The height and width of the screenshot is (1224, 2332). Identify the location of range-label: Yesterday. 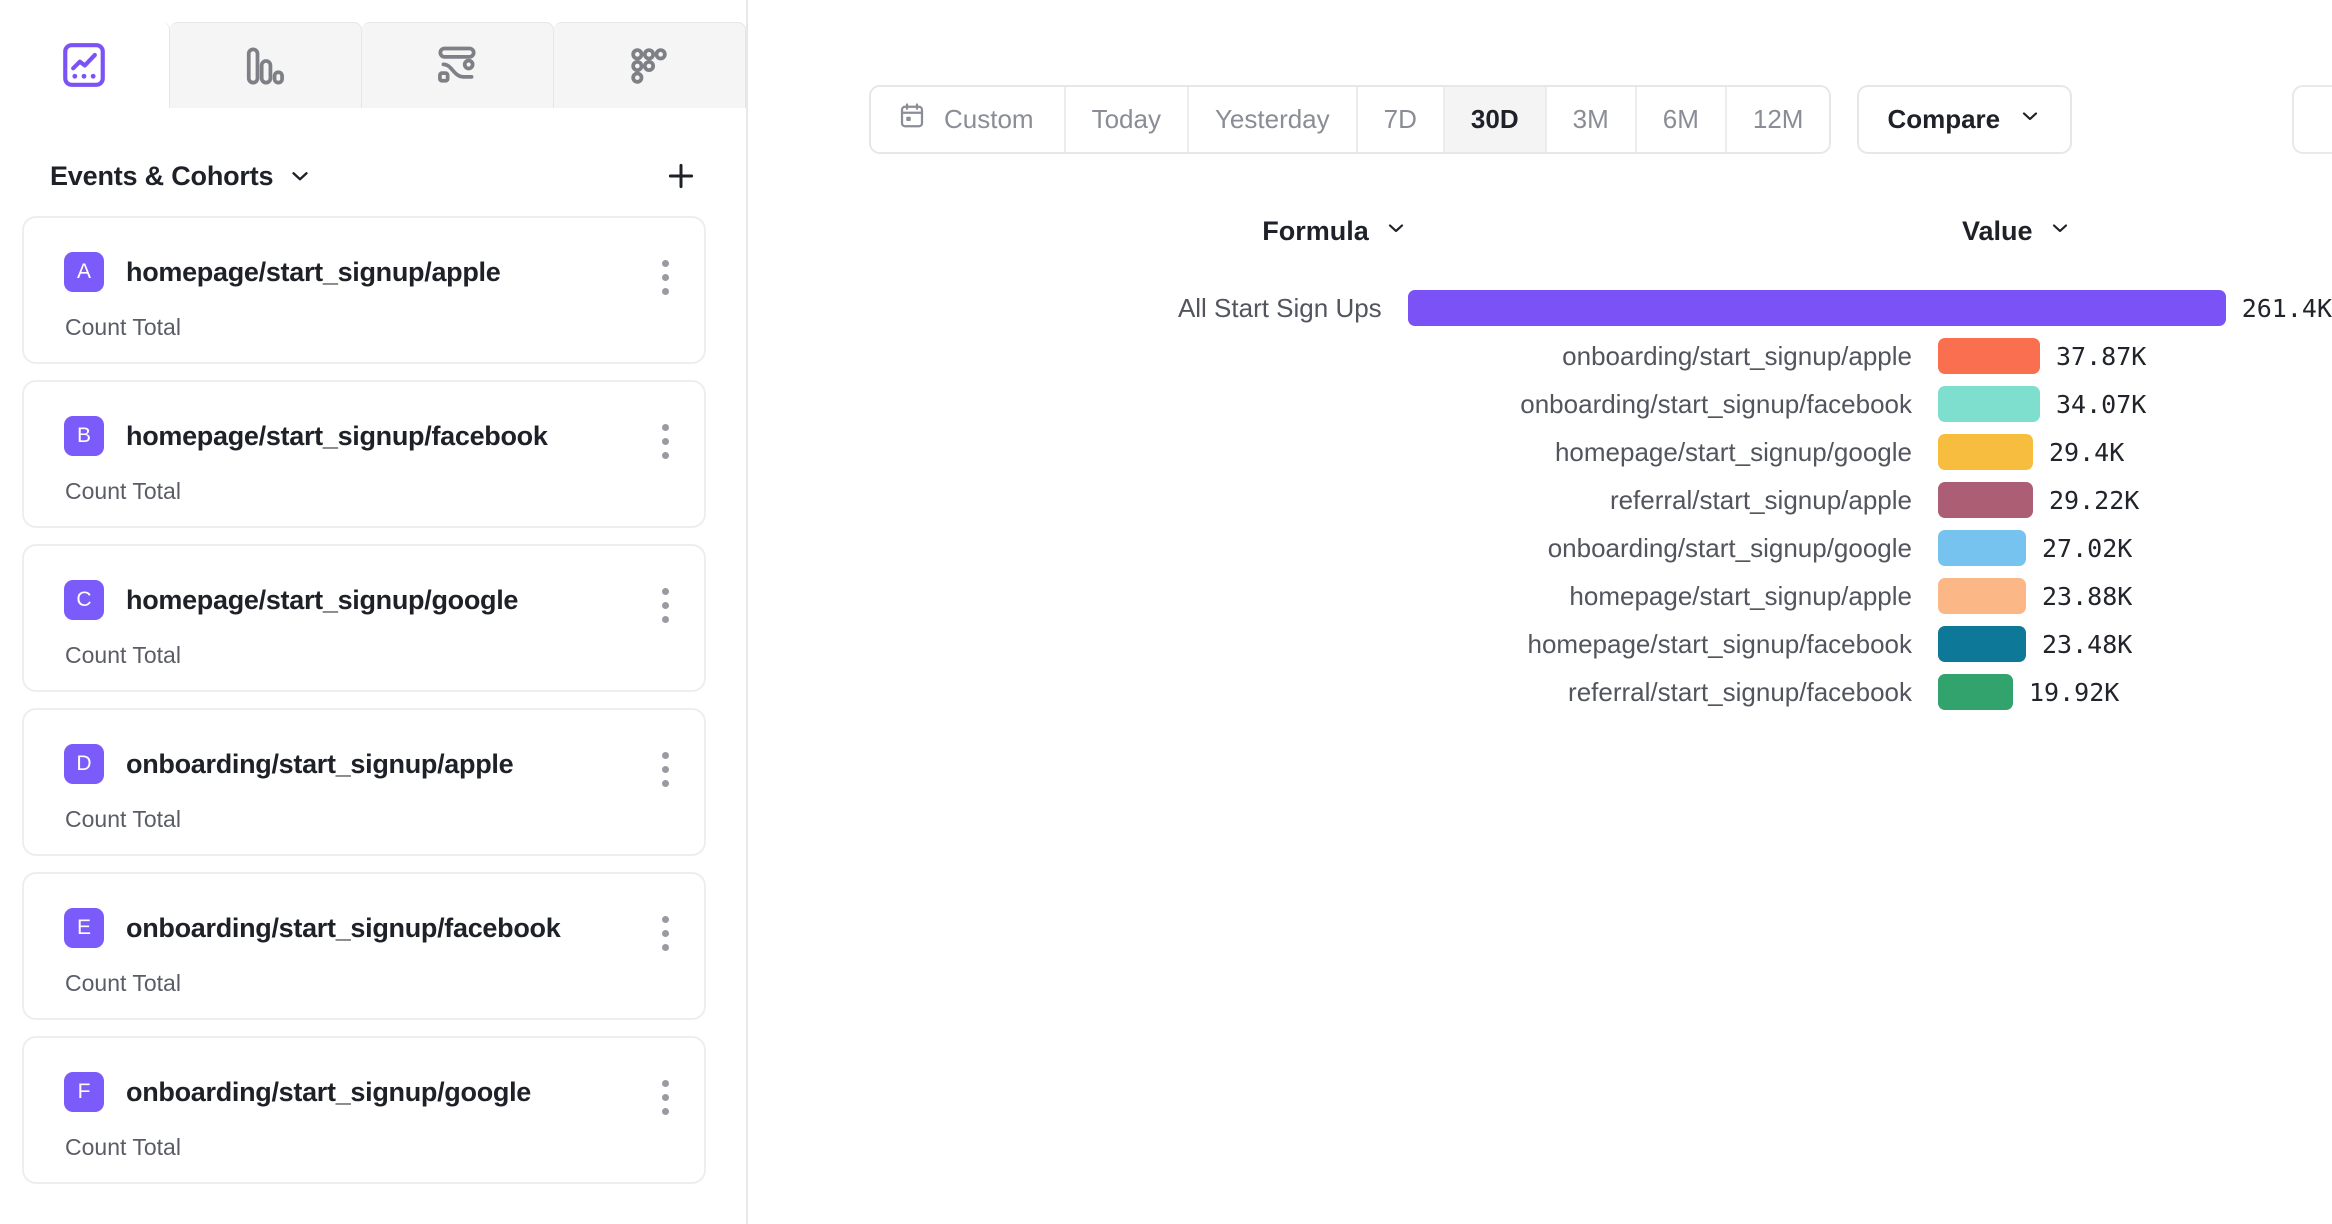
(1272, 119).